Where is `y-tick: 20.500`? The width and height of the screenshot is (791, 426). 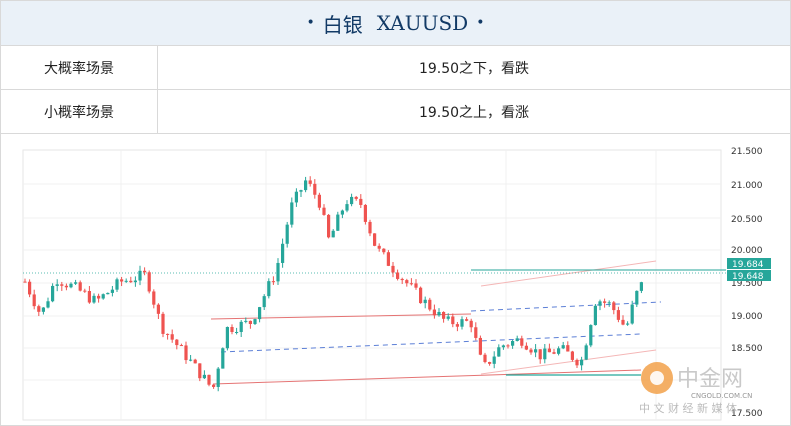
y-tick: 20.500 is located at coordinates (747, 220).